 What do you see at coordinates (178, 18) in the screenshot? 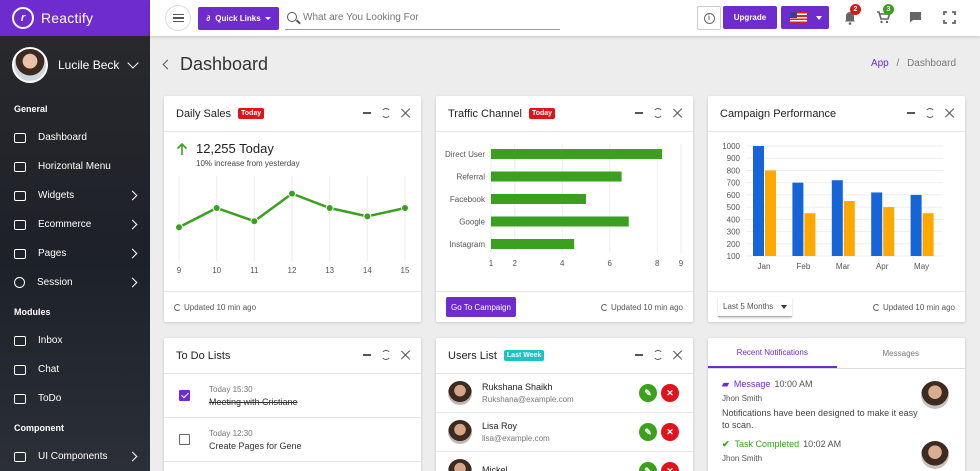
I see `menu-toggle-button` at bounding box center [178, 18].